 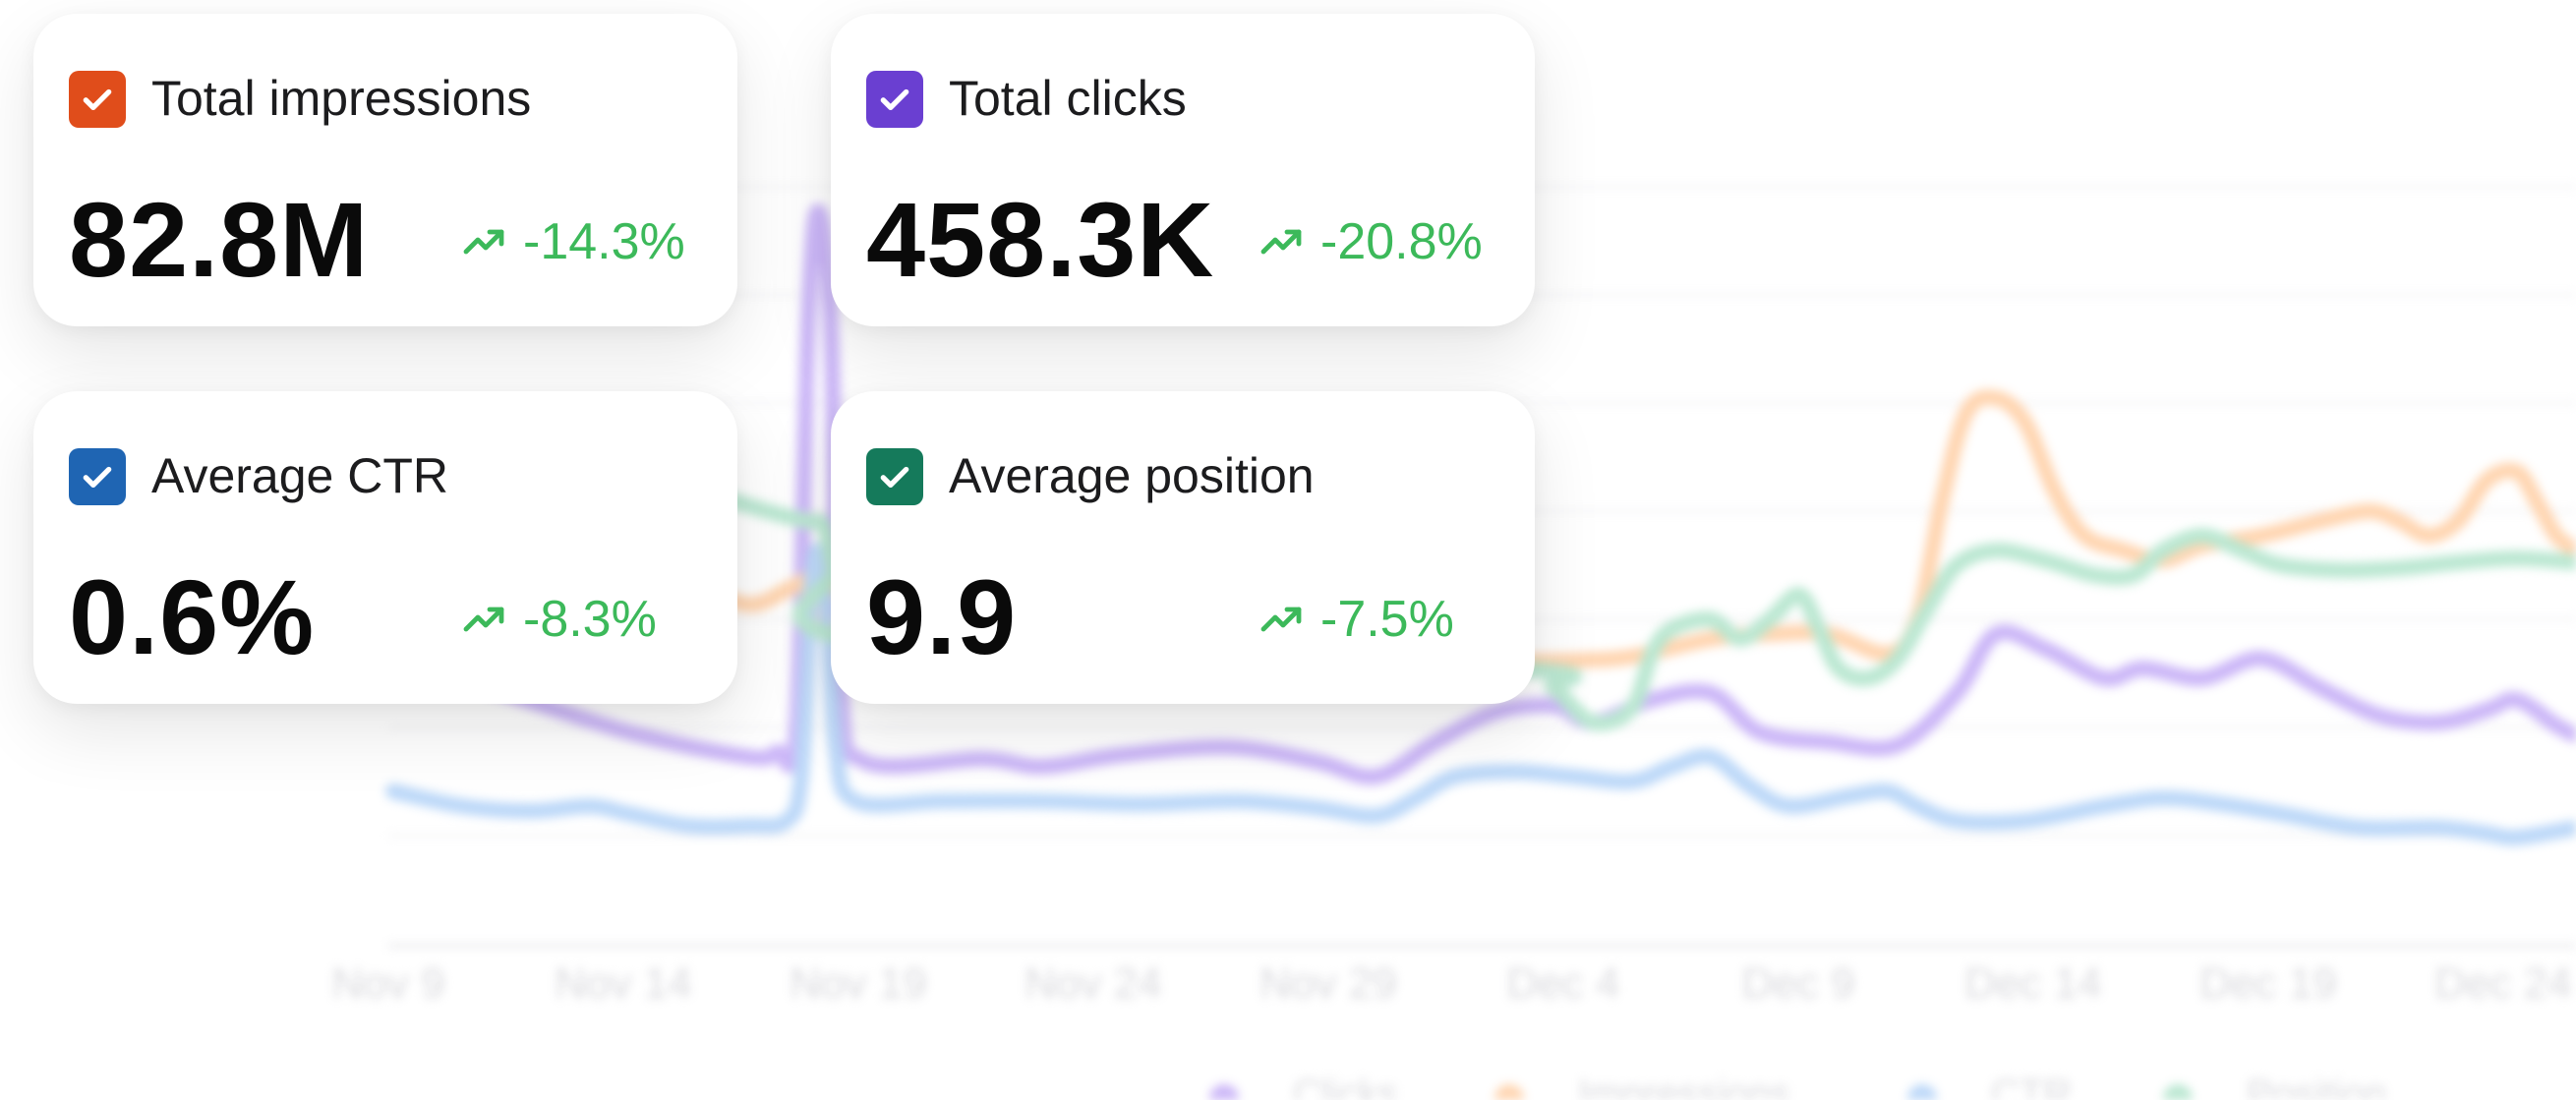 I want to click on x-tick-label: Dec 9, so click(x=1798, y=983).